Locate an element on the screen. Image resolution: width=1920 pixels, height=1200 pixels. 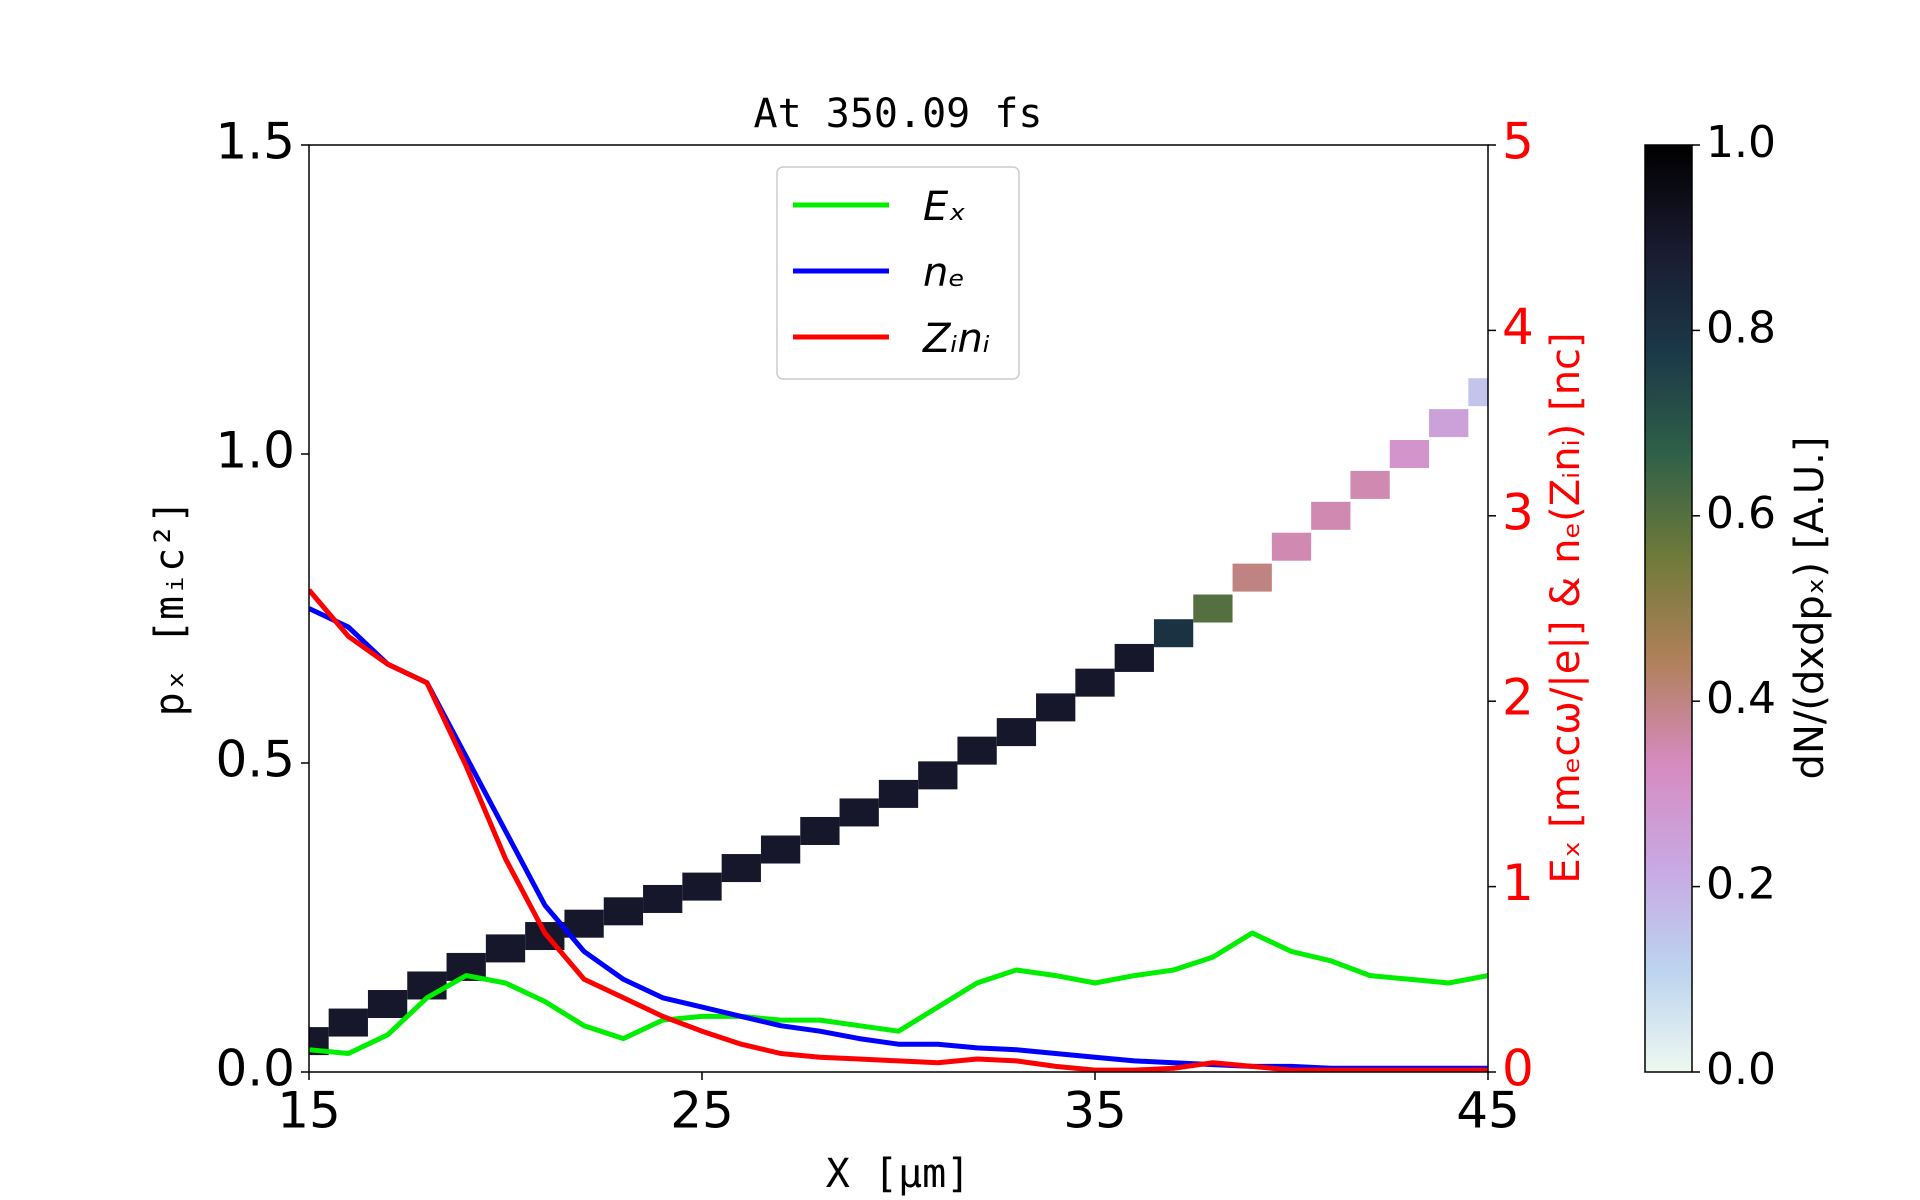
x-axis-label: X [μm] is located at coordinates (898, 1174).